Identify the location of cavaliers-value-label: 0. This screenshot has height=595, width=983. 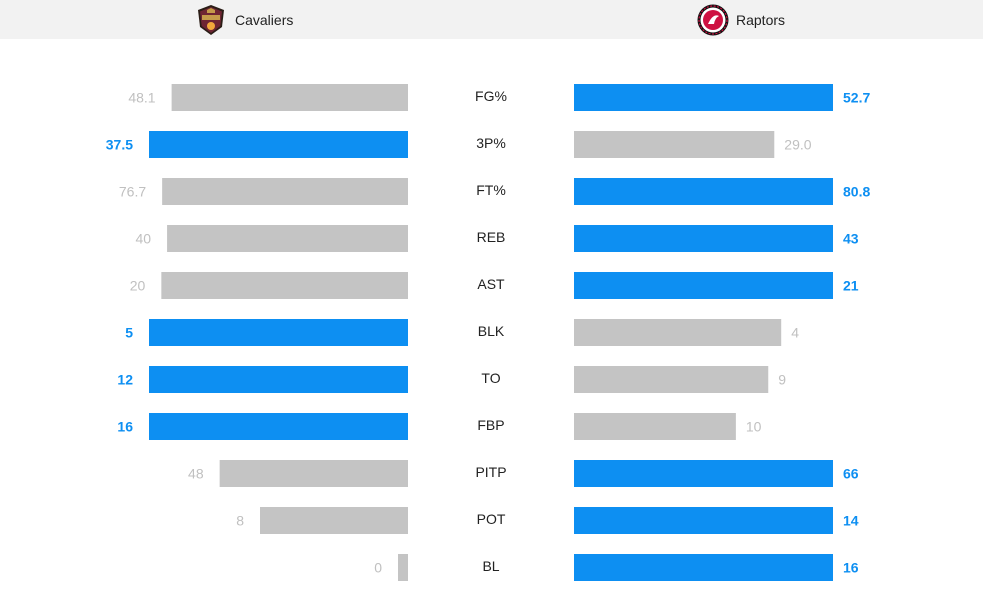
(378, 568).